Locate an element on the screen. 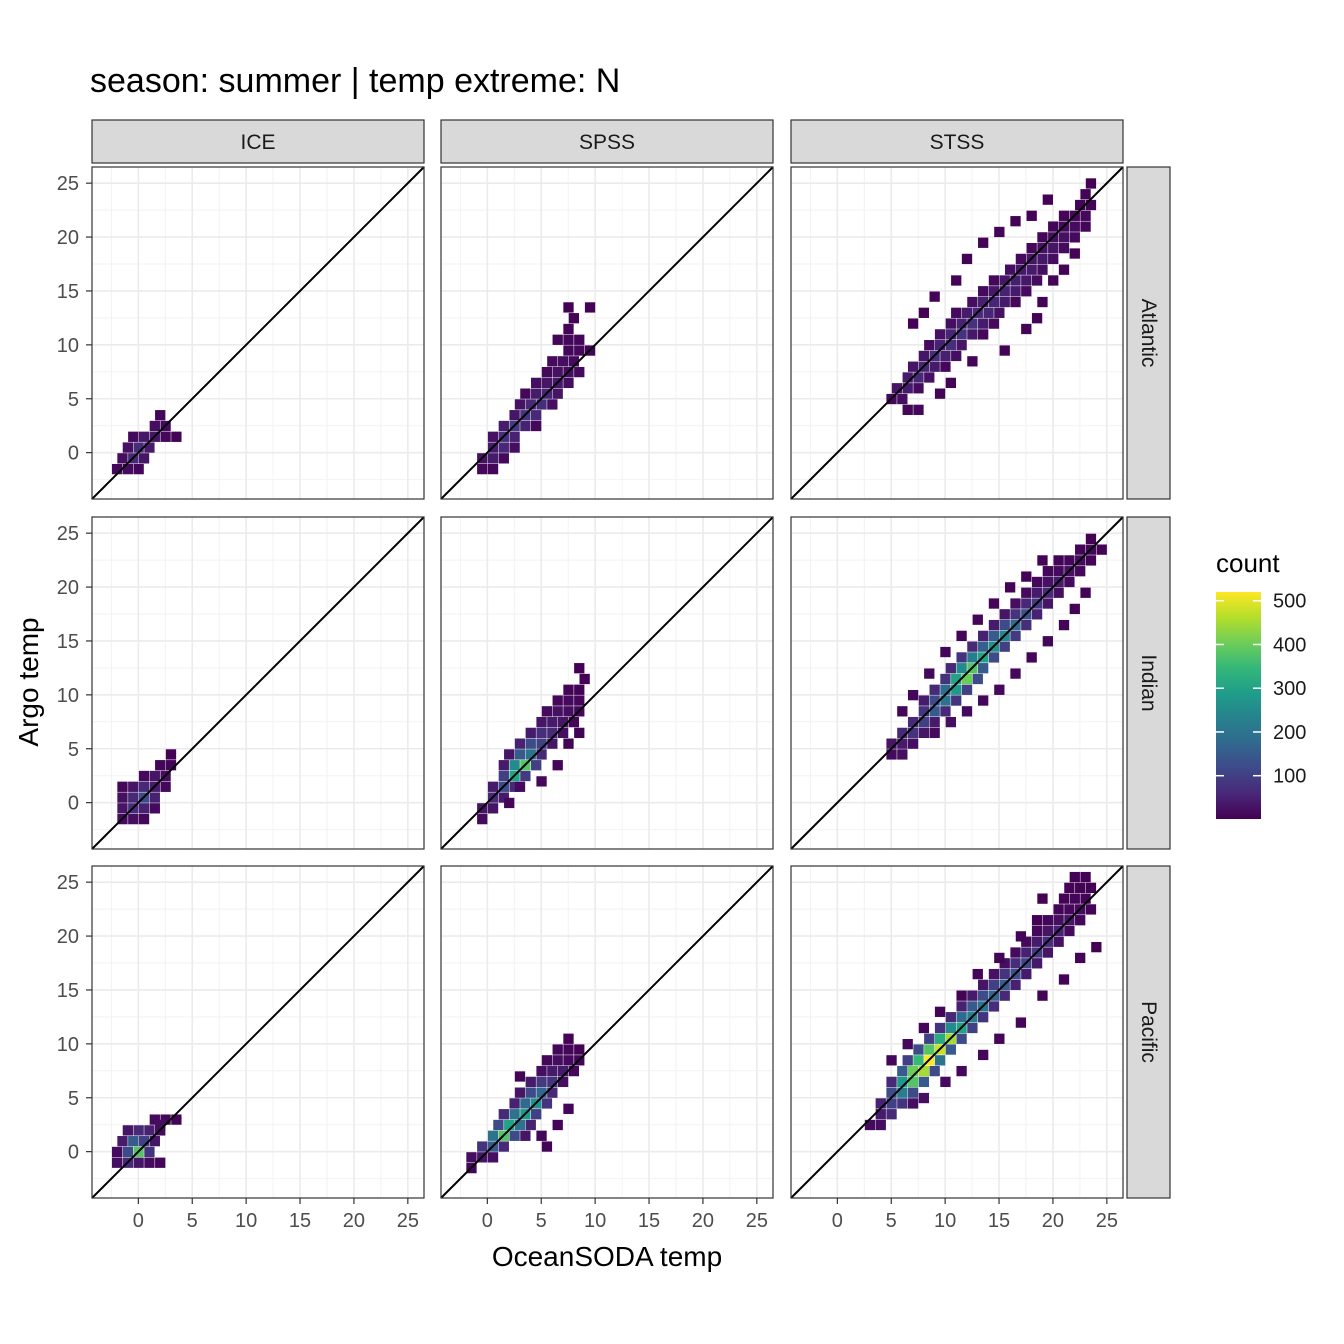  panel-spss-pacific is located at coordinates (607, 1032).